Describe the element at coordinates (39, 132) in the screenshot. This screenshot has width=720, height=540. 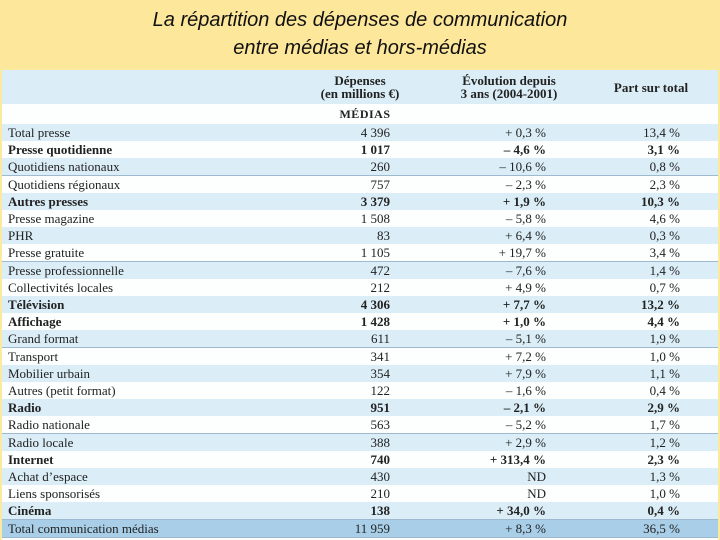
I see `row-label: Total presse` at that location.